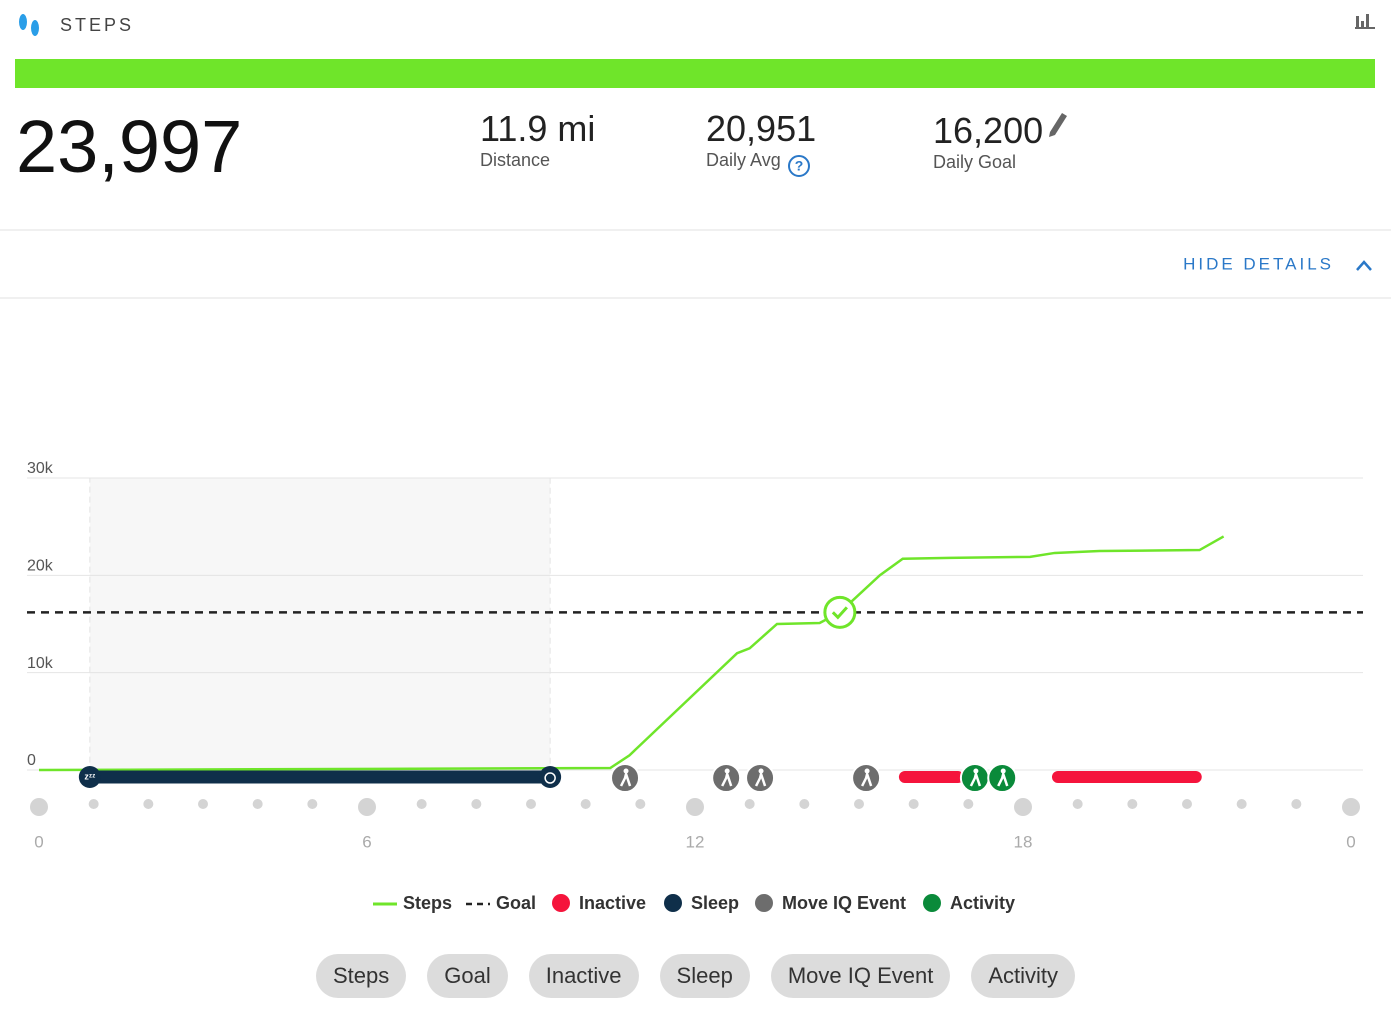 The width and height of the screenshot is (1391, 1024). What do you see at coordinates (1023, 976) in the screenshot?
I see `filter-button: Activity` at bounding box center [1023, 976].